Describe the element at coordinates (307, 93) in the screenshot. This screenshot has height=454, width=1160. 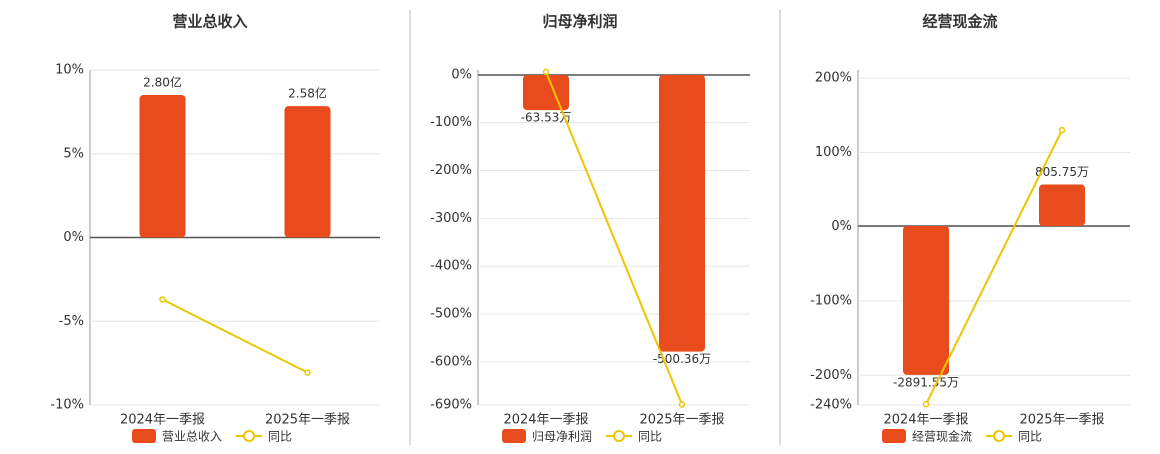
I see `data-label: 2.58亿` at that location.